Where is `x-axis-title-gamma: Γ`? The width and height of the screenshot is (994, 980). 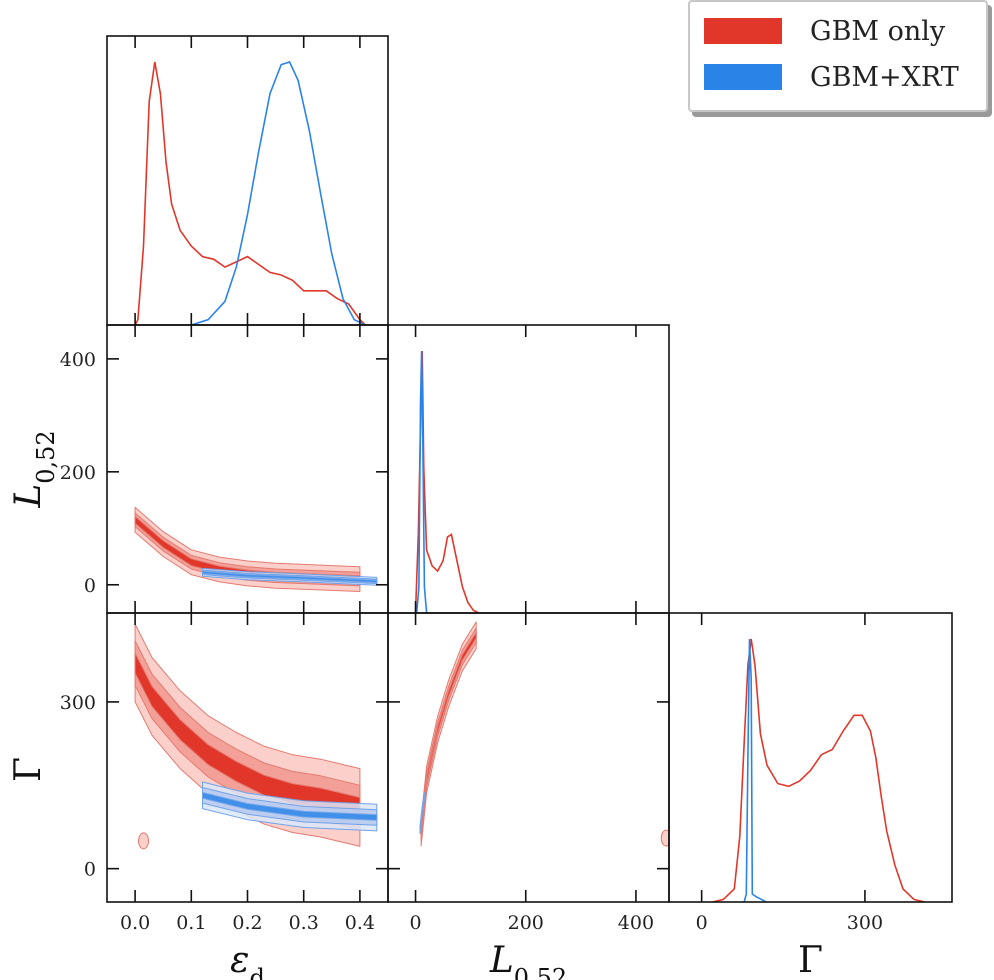 x-axis-title-gamma: Γ is located at coordinates (810, 960).